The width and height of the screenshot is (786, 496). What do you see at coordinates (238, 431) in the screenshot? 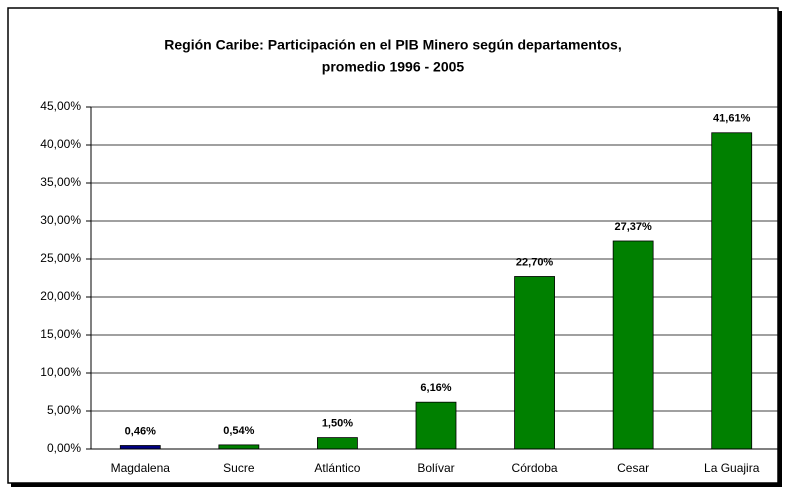
I see `value-label: 0,54%` at bounding box center [238, 431].